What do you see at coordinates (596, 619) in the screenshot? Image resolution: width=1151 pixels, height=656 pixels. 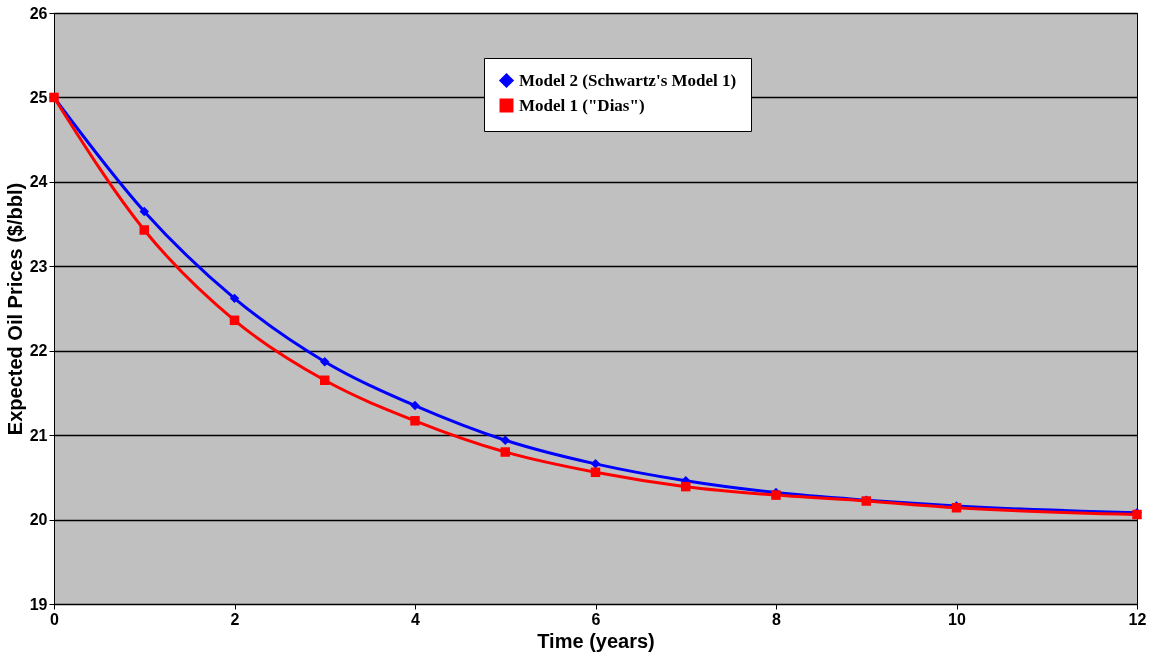 I see `x-tick-label: 6` at bounding box center [596, 619].